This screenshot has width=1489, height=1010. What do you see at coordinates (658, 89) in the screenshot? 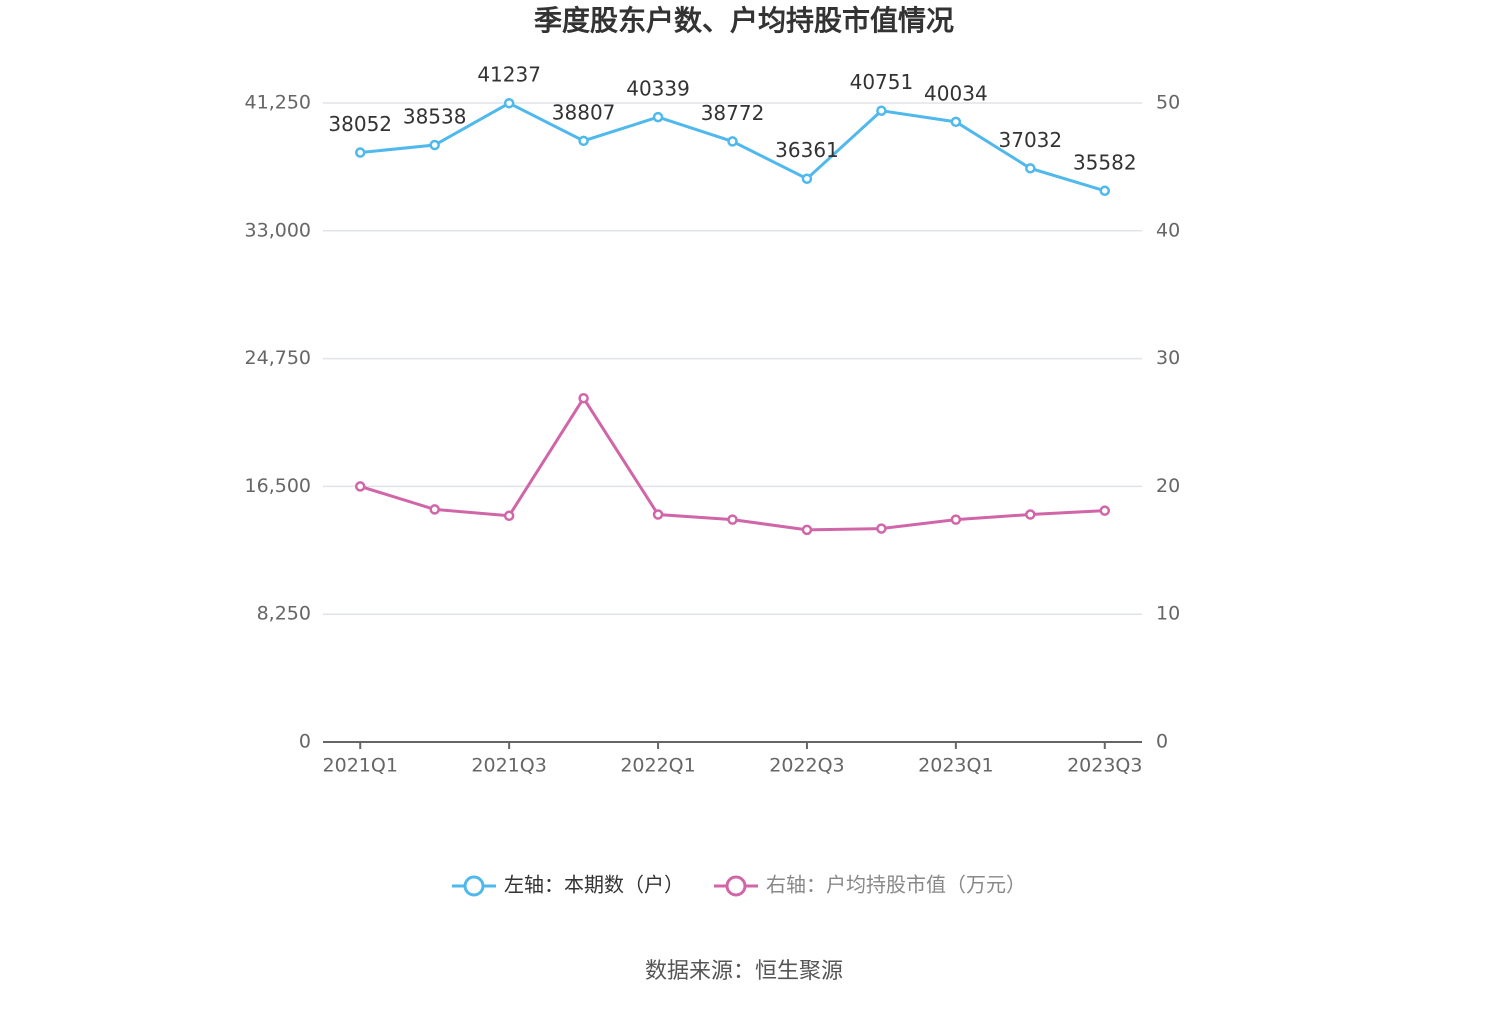
I see `data-label: 40339` at bounding box center [658, 89].